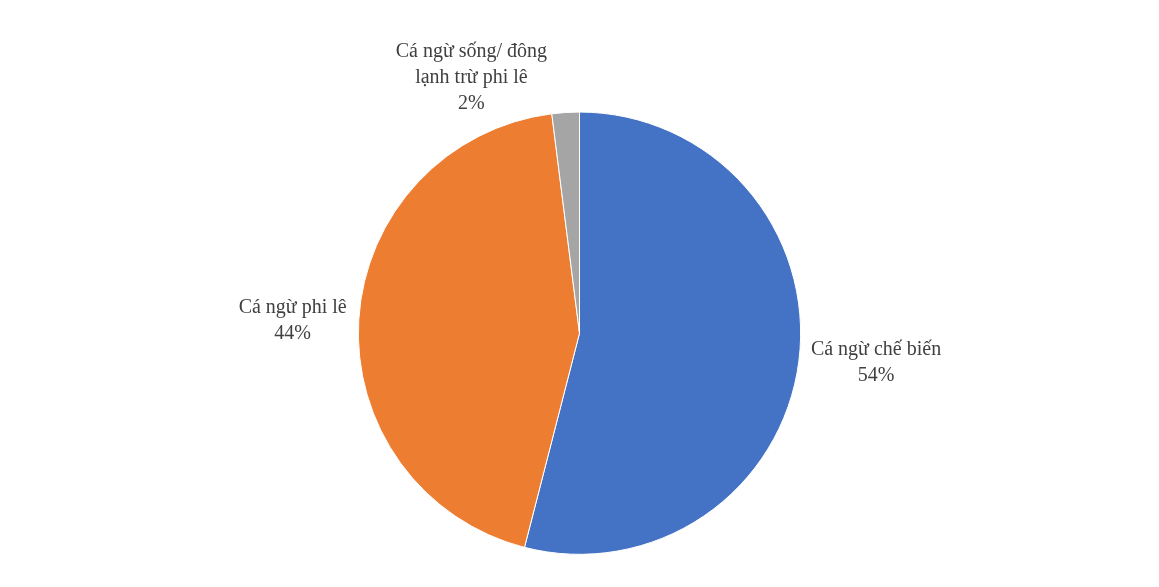 The height and width of the screenshot is (587, 1159). I want to click on slice-label: Cá ngừ sống/ đông lạnh trừ phi lê, so click(471, 63).